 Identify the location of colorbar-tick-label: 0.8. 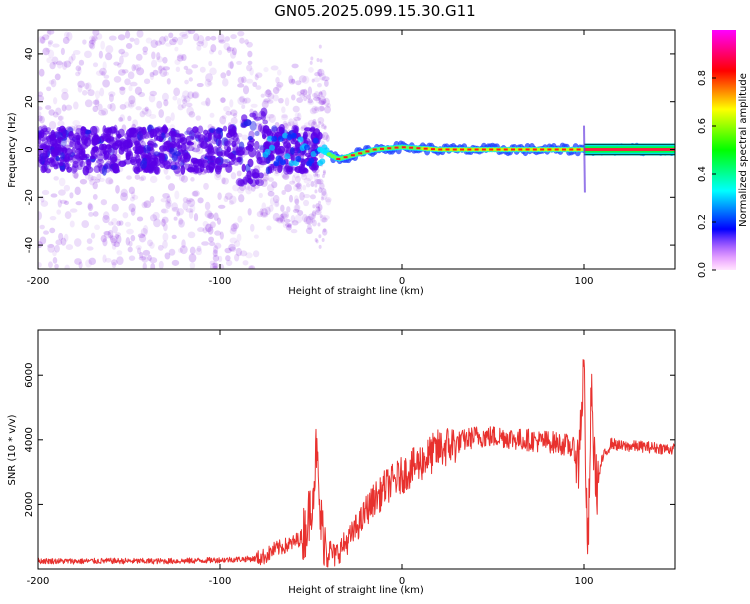
(702, 78).